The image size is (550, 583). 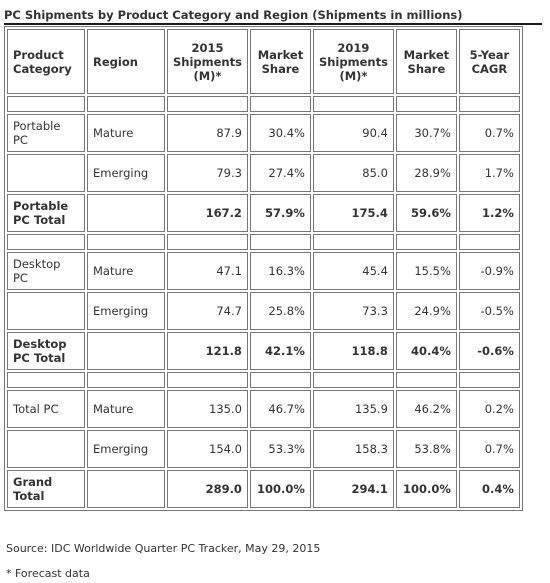 I want to click on cell-category: Portable PC, so click(x=46, y=133).